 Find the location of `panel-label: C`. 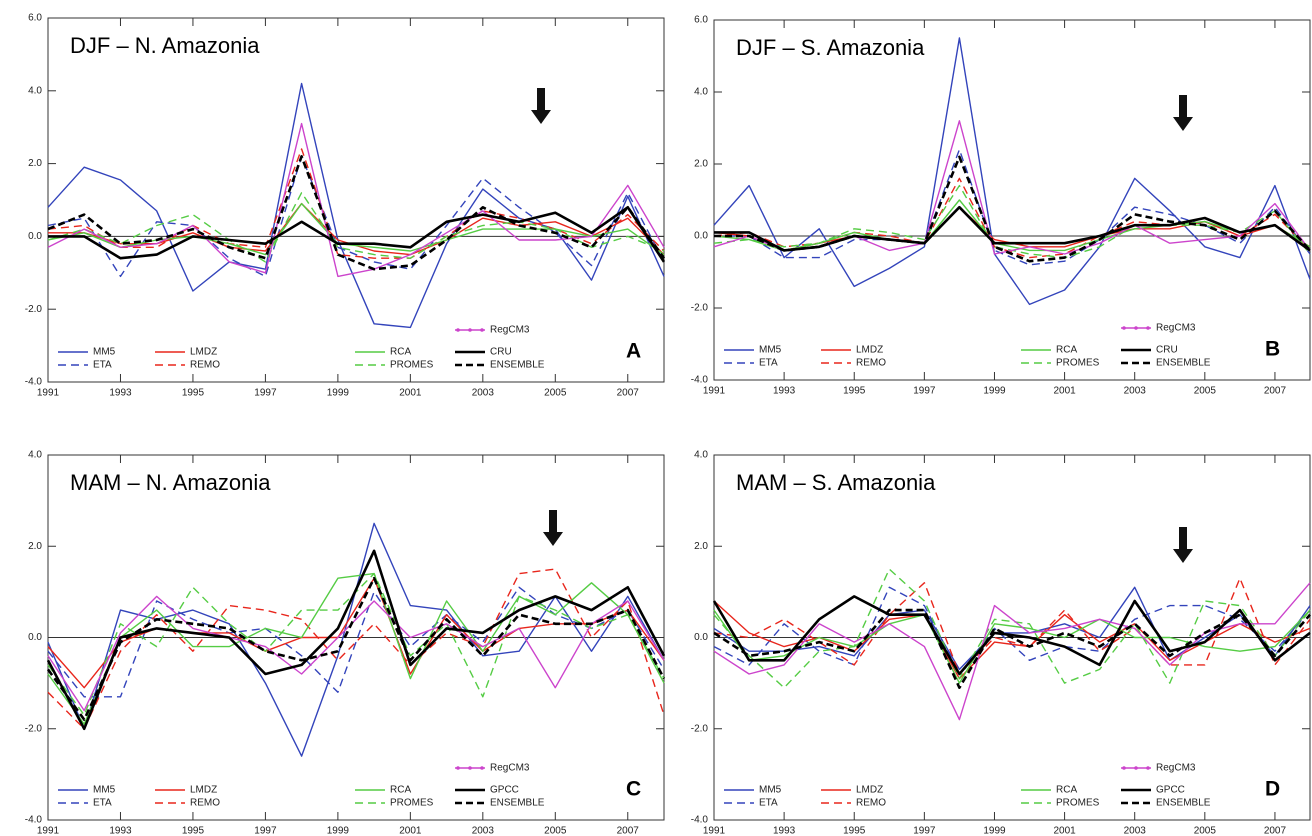

panel-label: C is located at coordinates (633, 789).